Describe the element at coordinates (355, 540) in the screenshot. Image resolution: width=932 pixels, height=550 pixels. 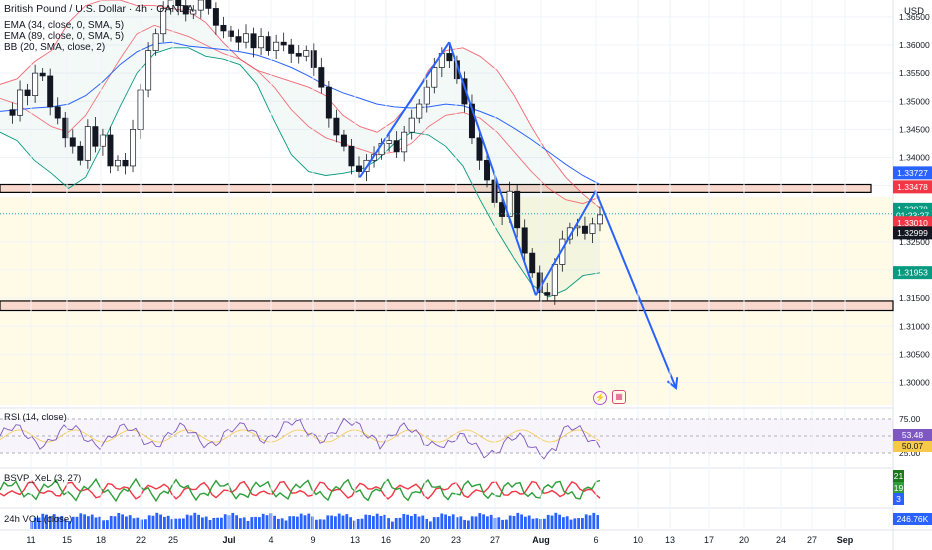
I see `time-tick-label: 13` at that location.